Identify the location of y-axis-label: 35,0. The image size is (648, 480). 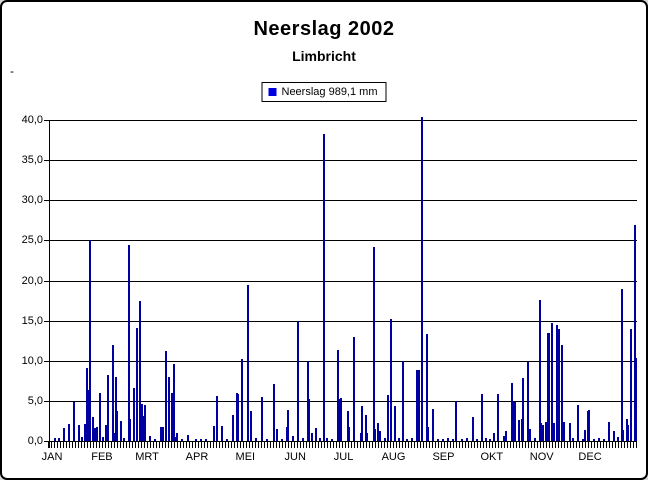
(32, 160).